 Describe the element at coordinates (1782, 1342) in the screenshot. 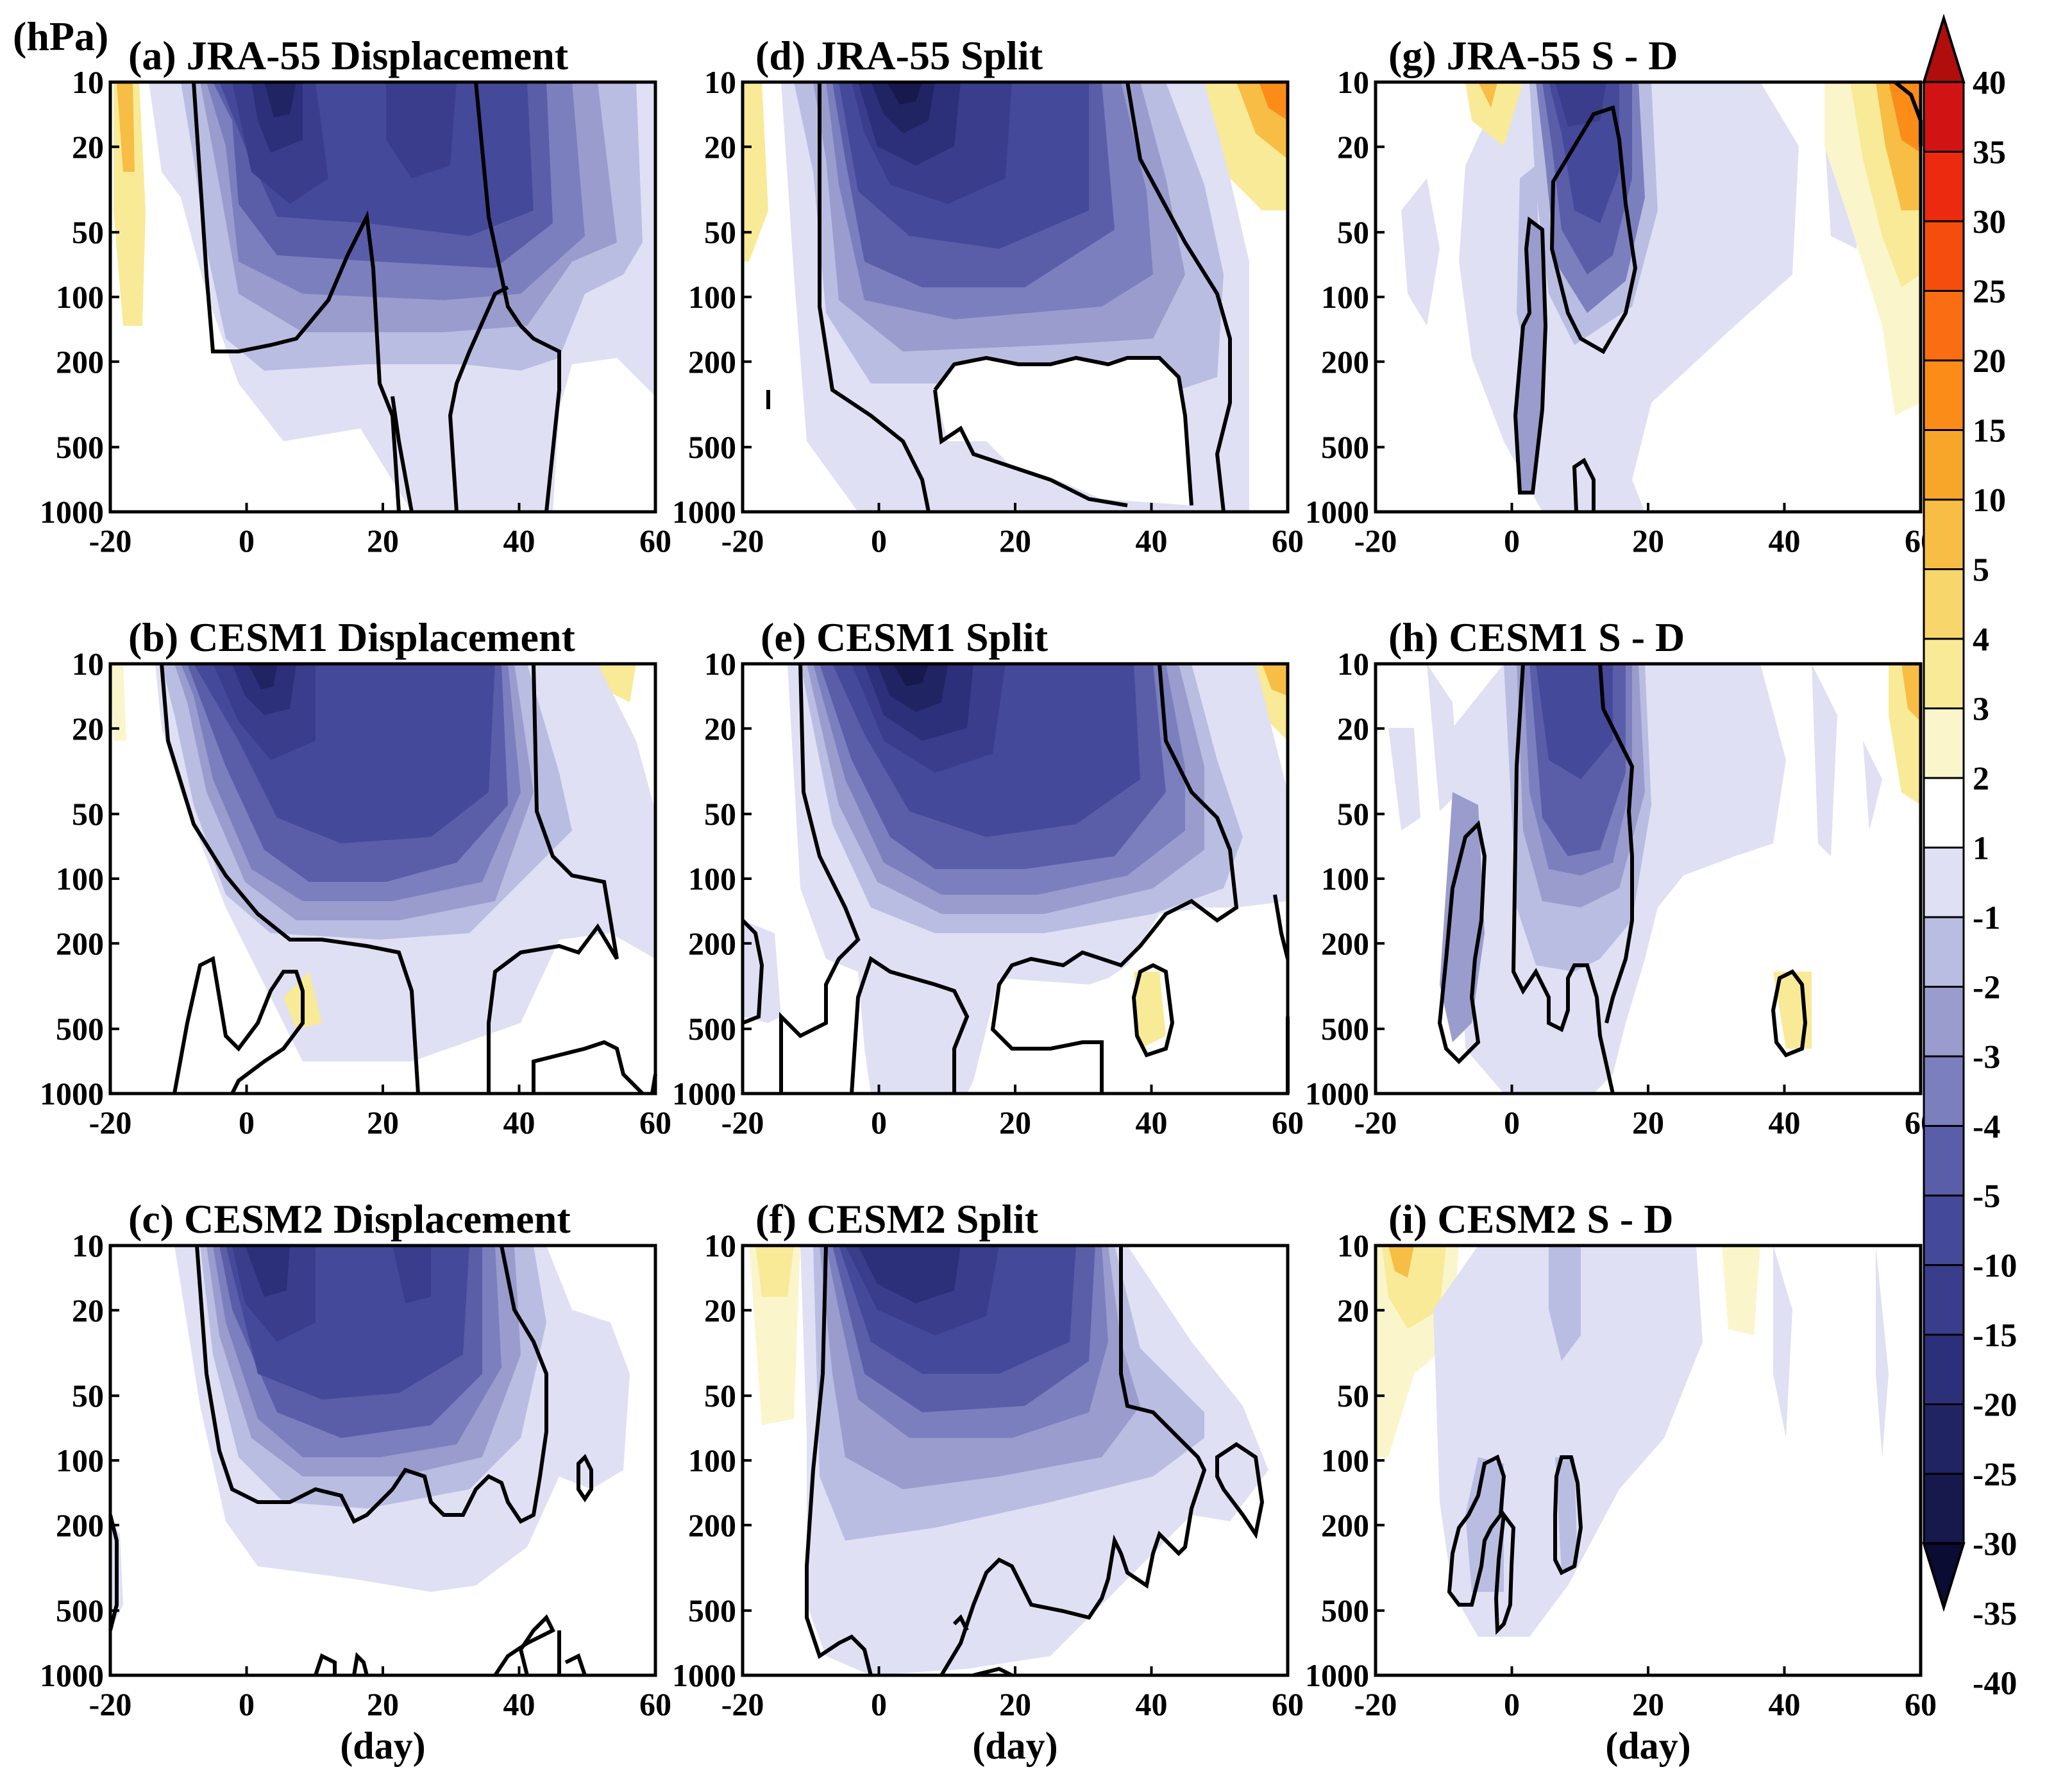

I see `neg-anomaly-weak-c` at that location.